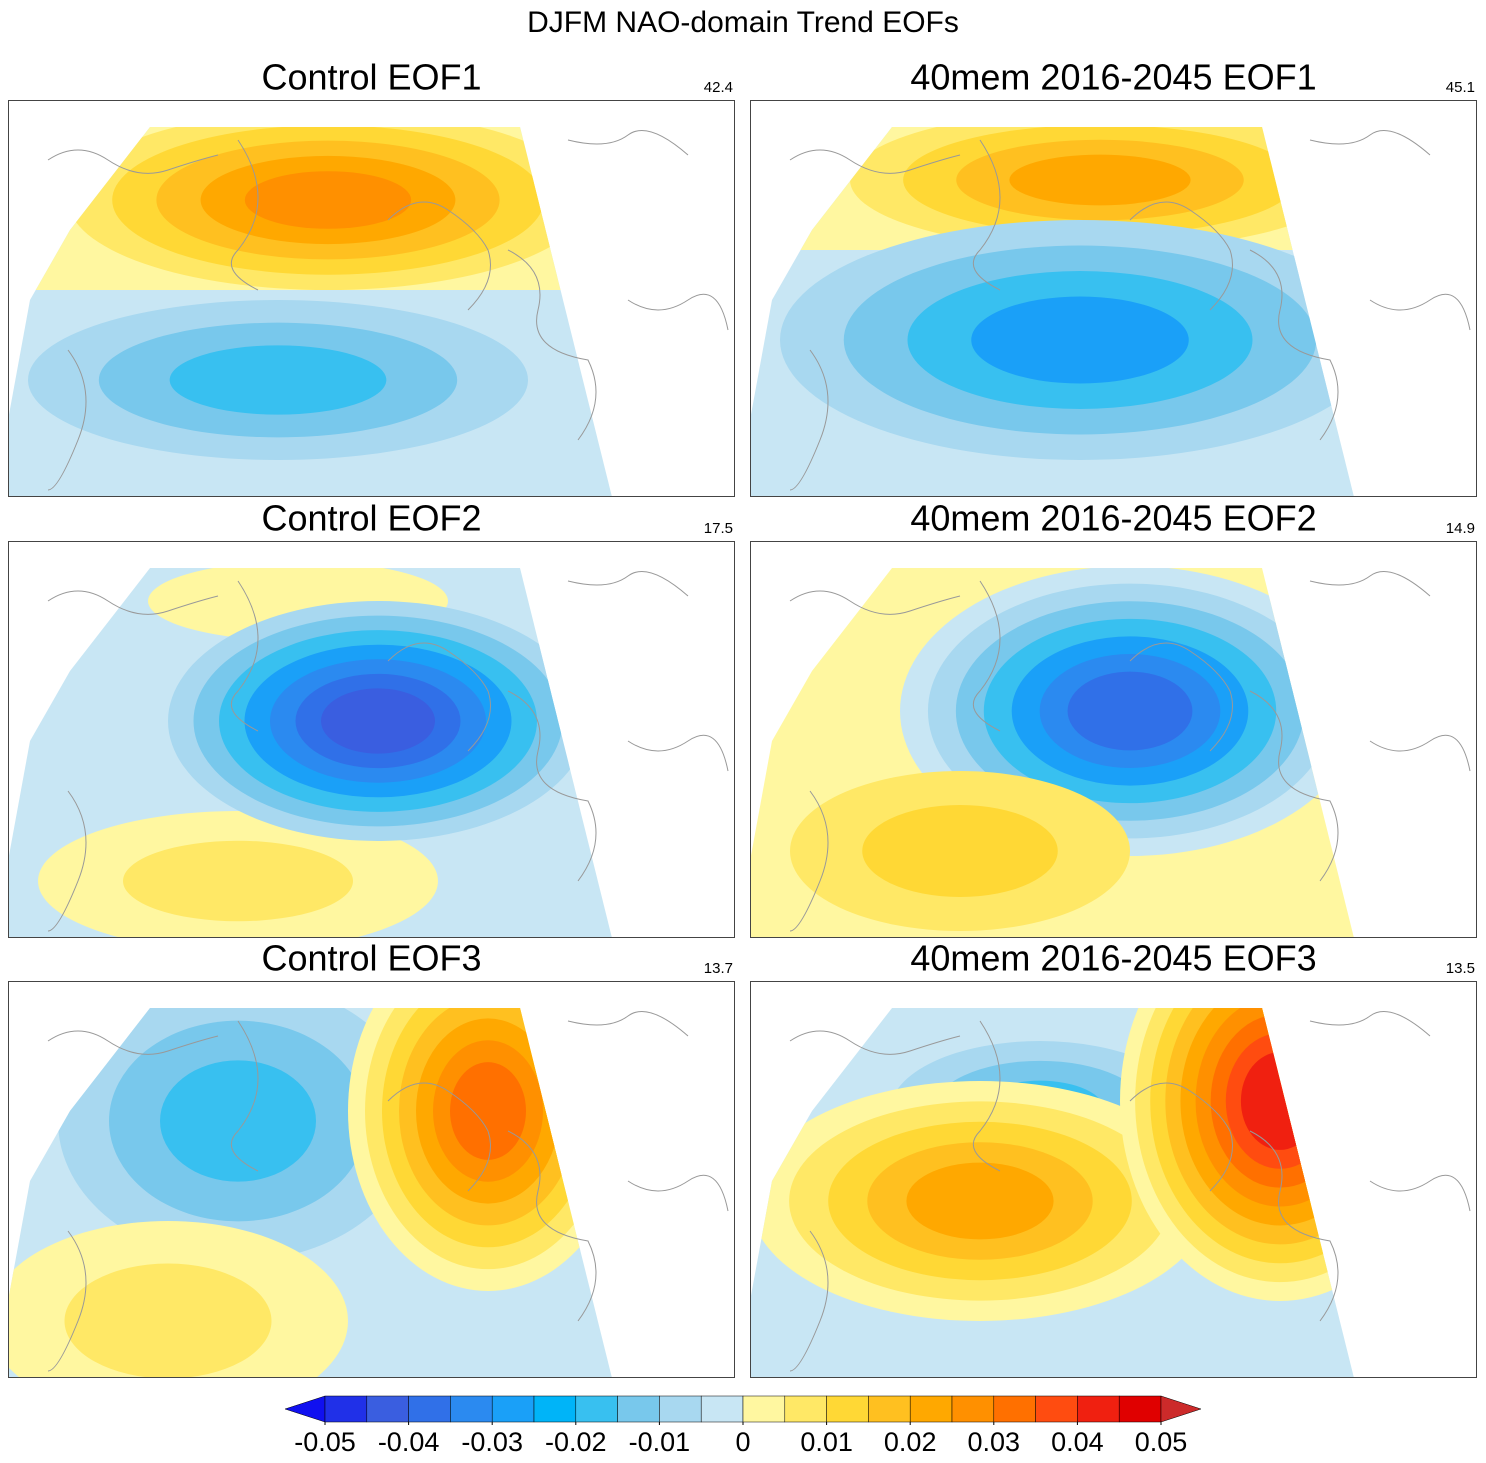  What do you see at coordinates (371, 958) in the screenshot?
I see `panel-title: Control EOF3` at bounding box center [371, 958].